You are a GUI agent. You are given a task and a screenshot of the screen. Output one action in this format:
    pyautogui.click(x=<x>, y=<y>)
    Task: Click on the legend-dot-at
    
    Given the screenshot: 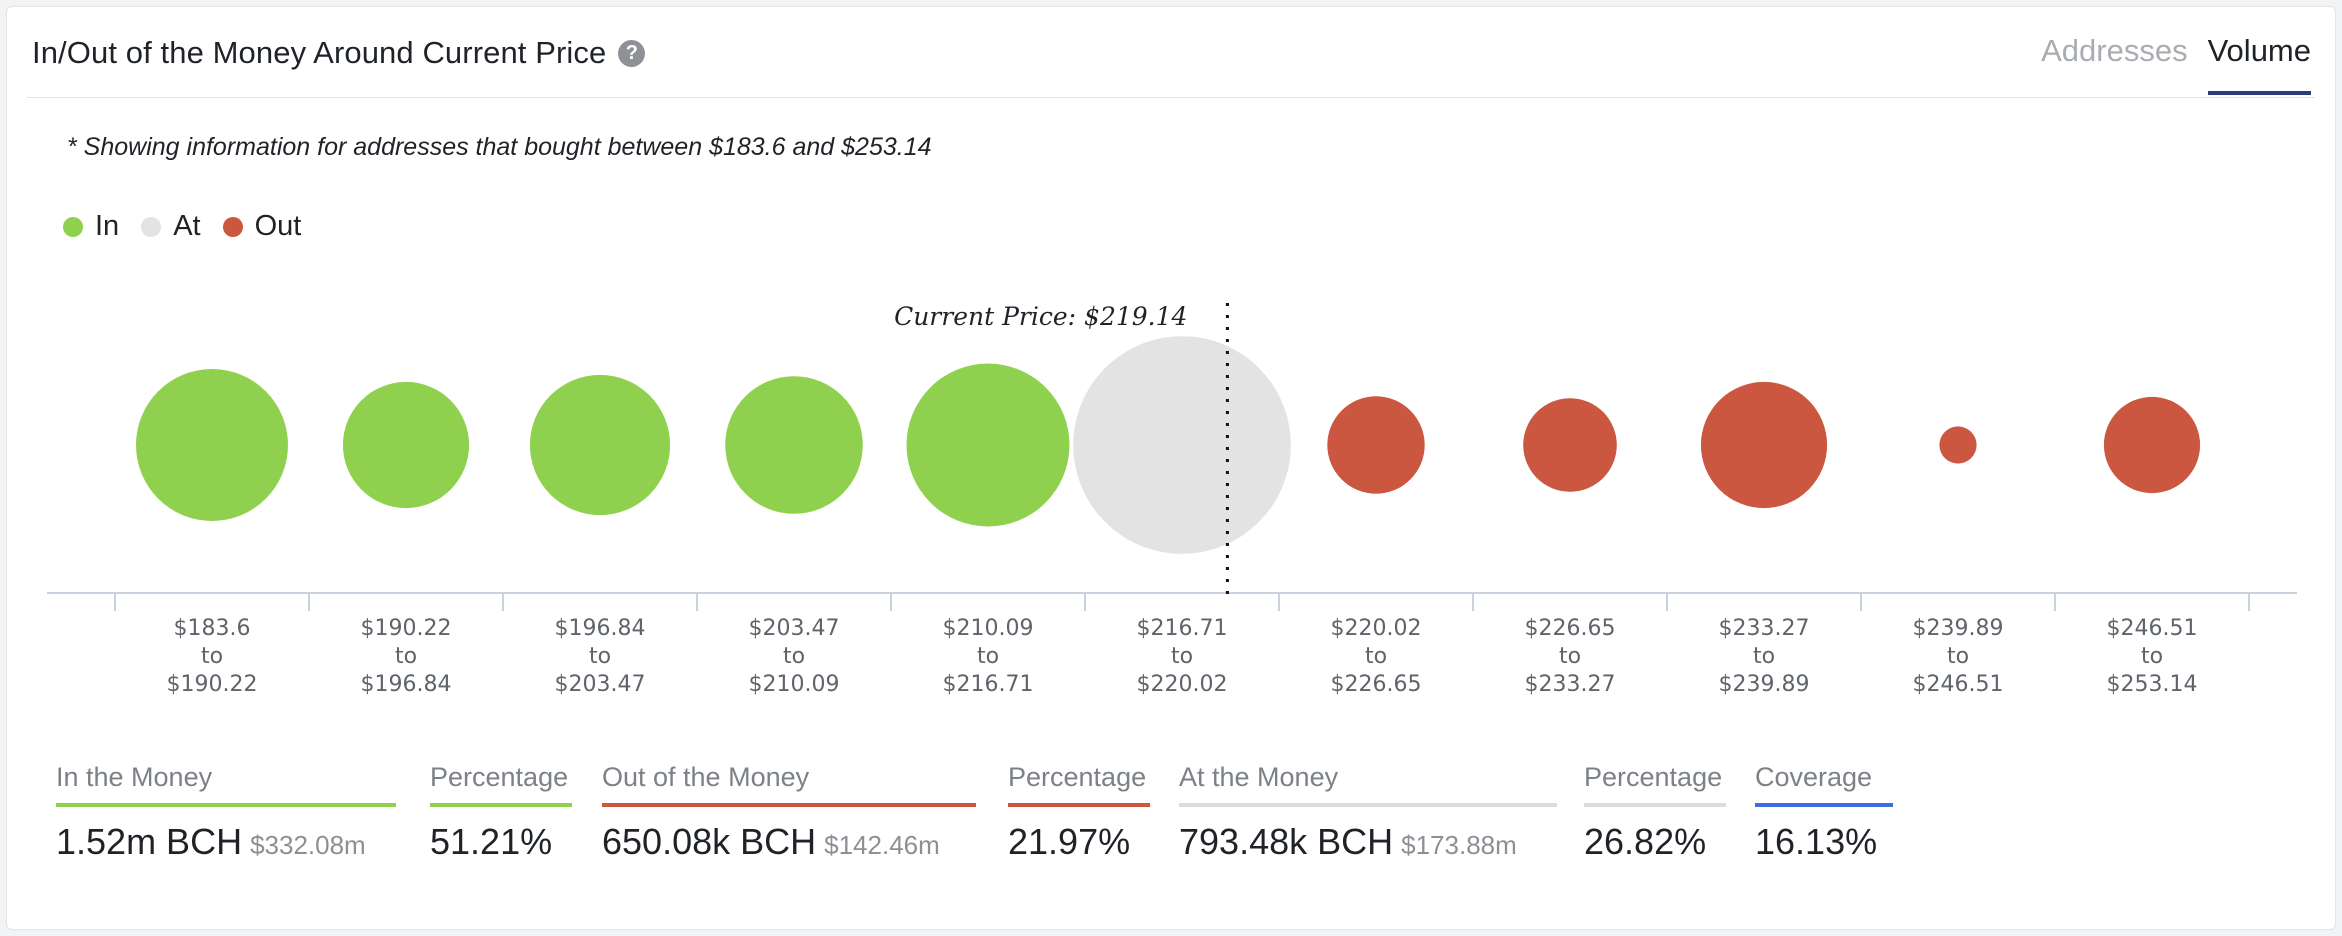 What is the action you would take?
    pyautogui.click(x=151, y=226)
    